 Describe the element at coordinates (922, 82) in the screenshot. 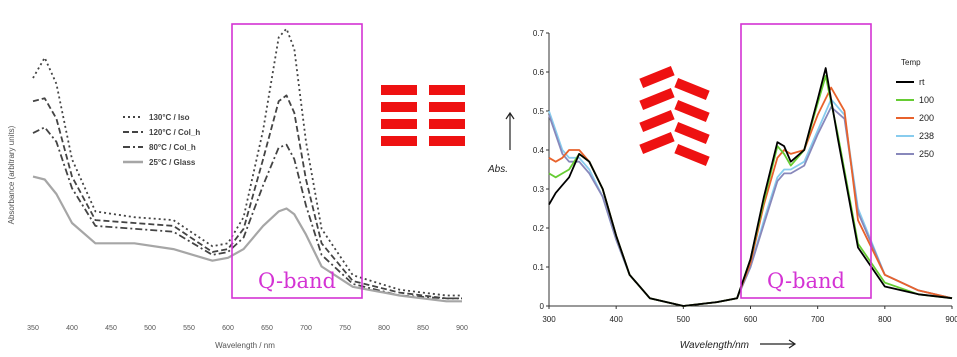

I see `legend-label-rt: rt` at that location.